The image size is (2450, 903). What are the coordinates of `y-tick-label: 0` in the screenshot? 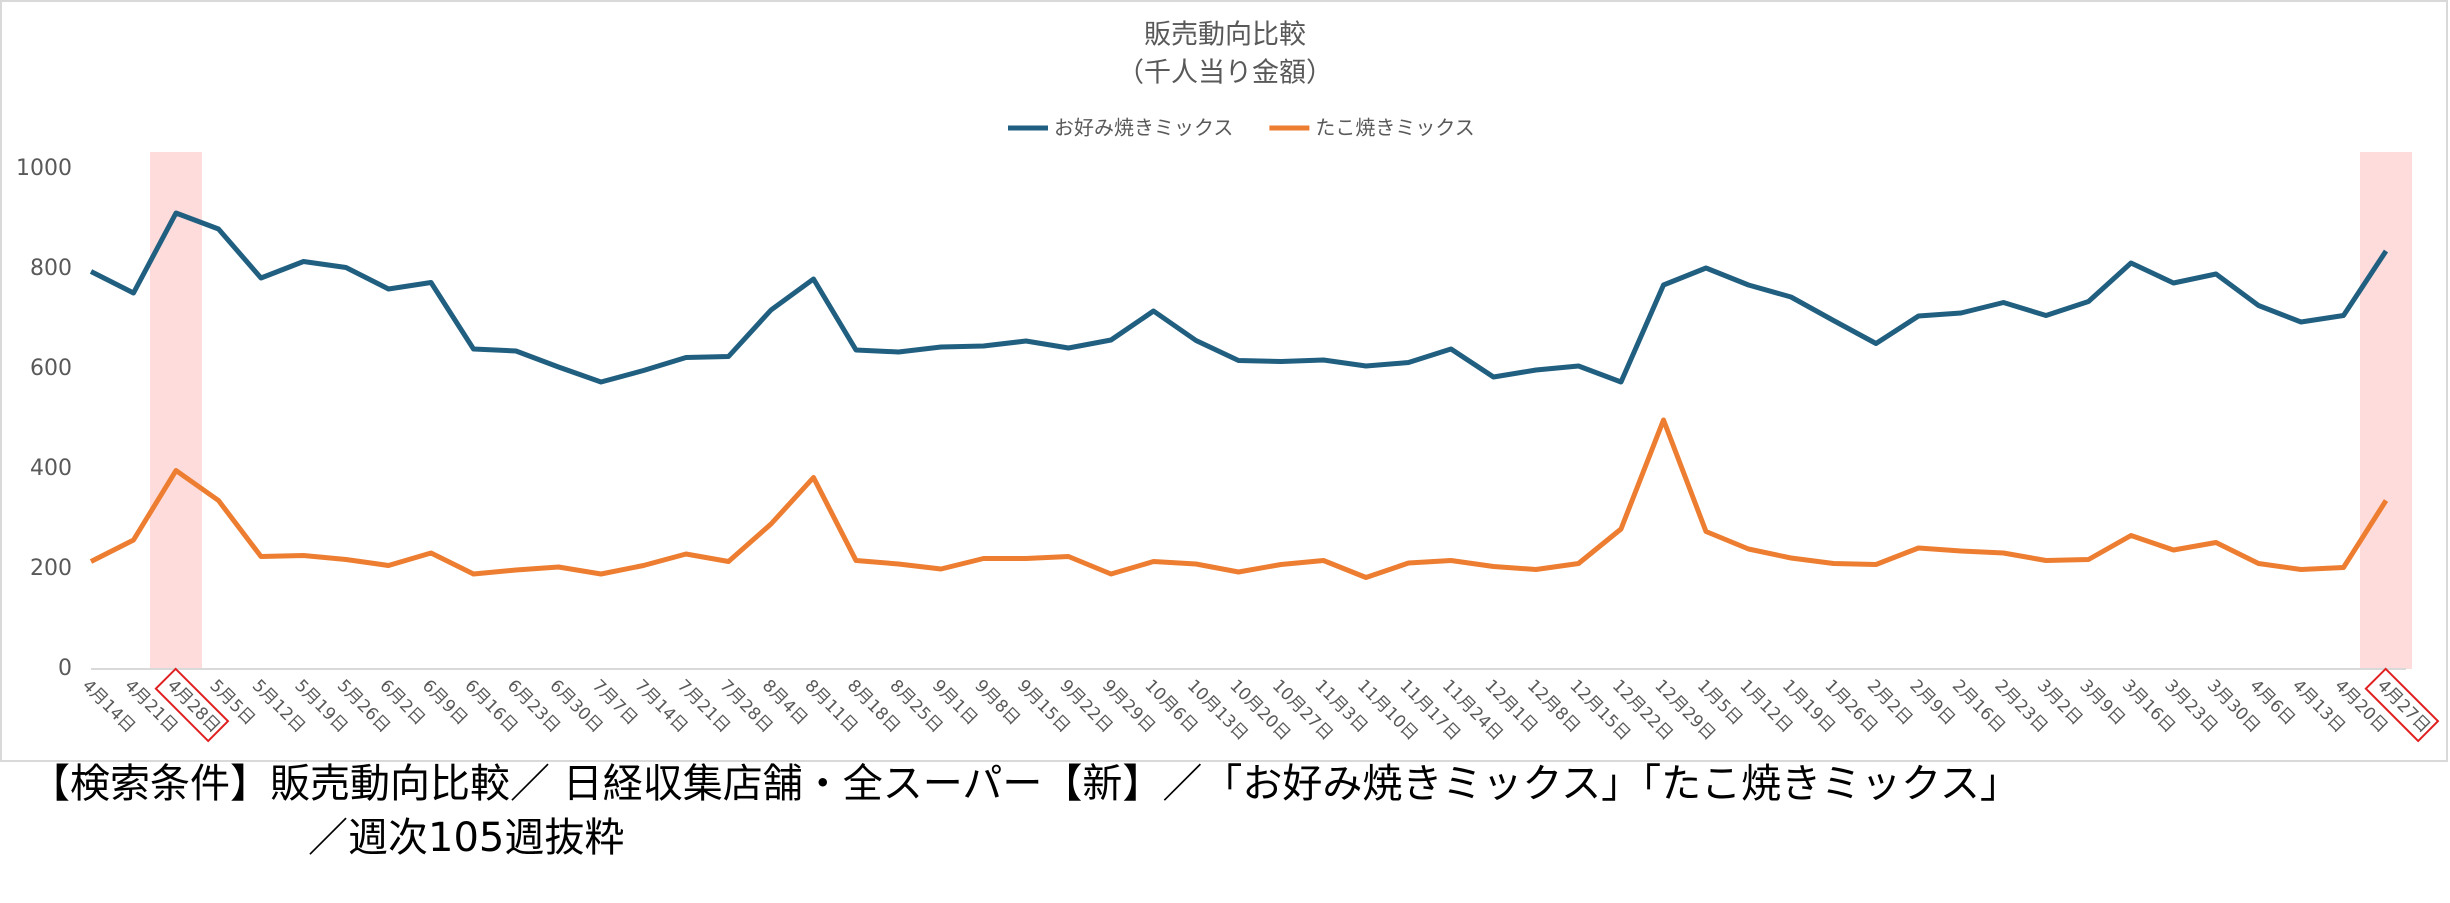 It's located at (65, 668).